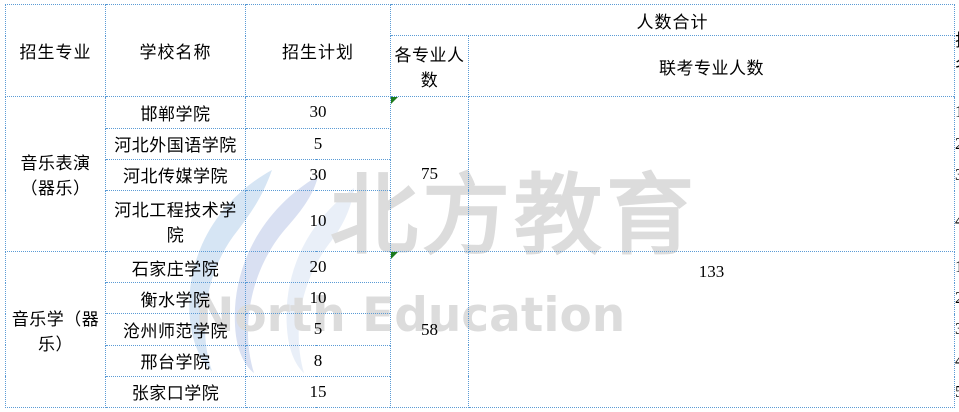 Image resolution: width=959 pixels, height=412 pixels. Describe the element at coordinates (175, 360) in the screenshot. I see `cell-school: 邢台学院` at that location.